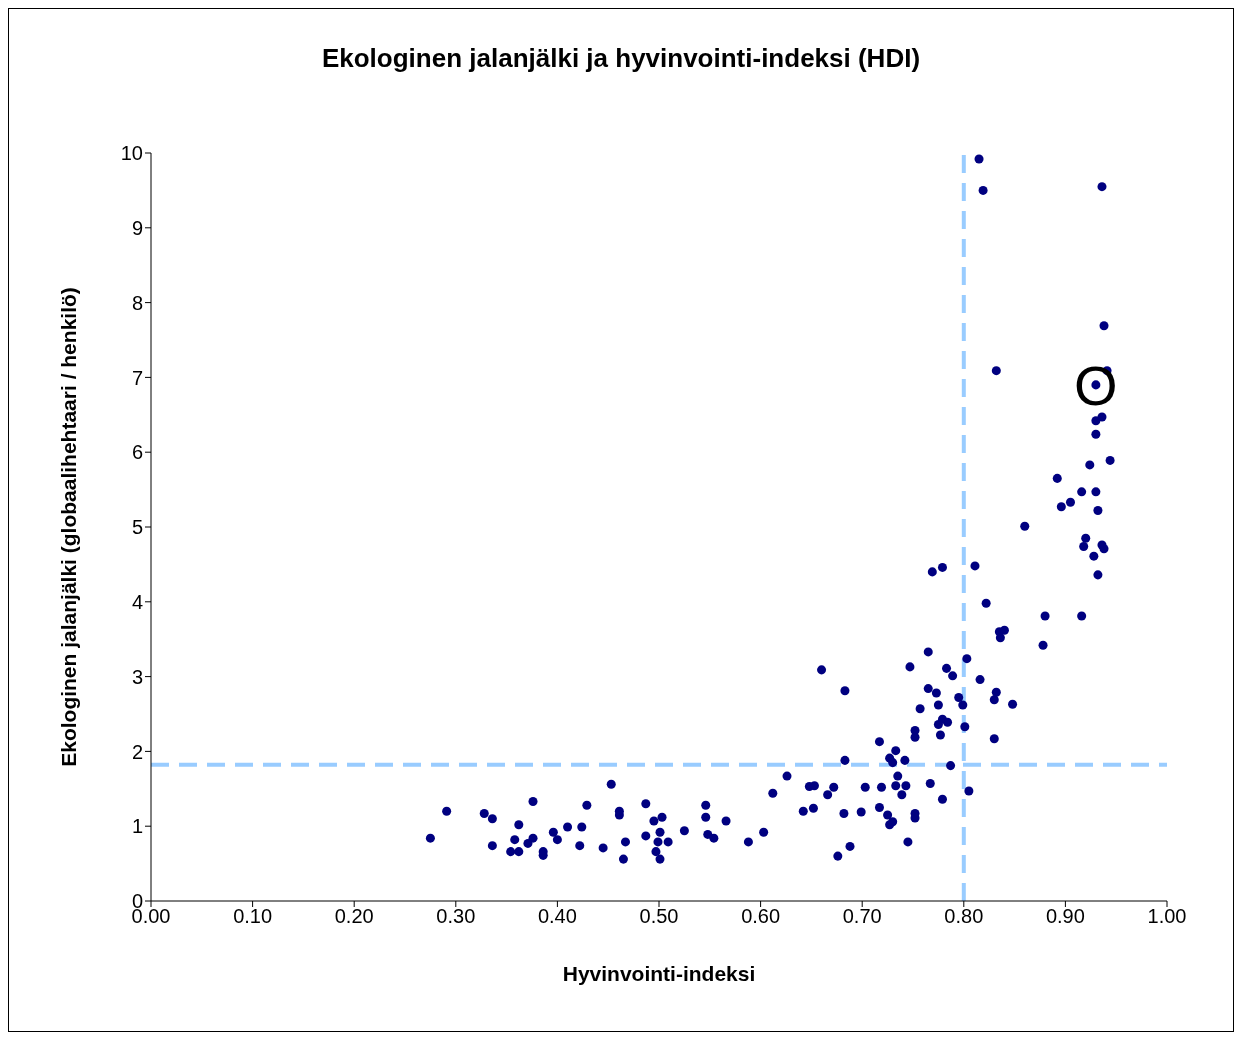 The width and height of the screenshot is (1240, 1038). Describe the element at coordinates (69, 527) in the screenshot. I see `y-axis-title: Ekologinen jalanjälki (globaalihehtaari / henkilö)` at that location.